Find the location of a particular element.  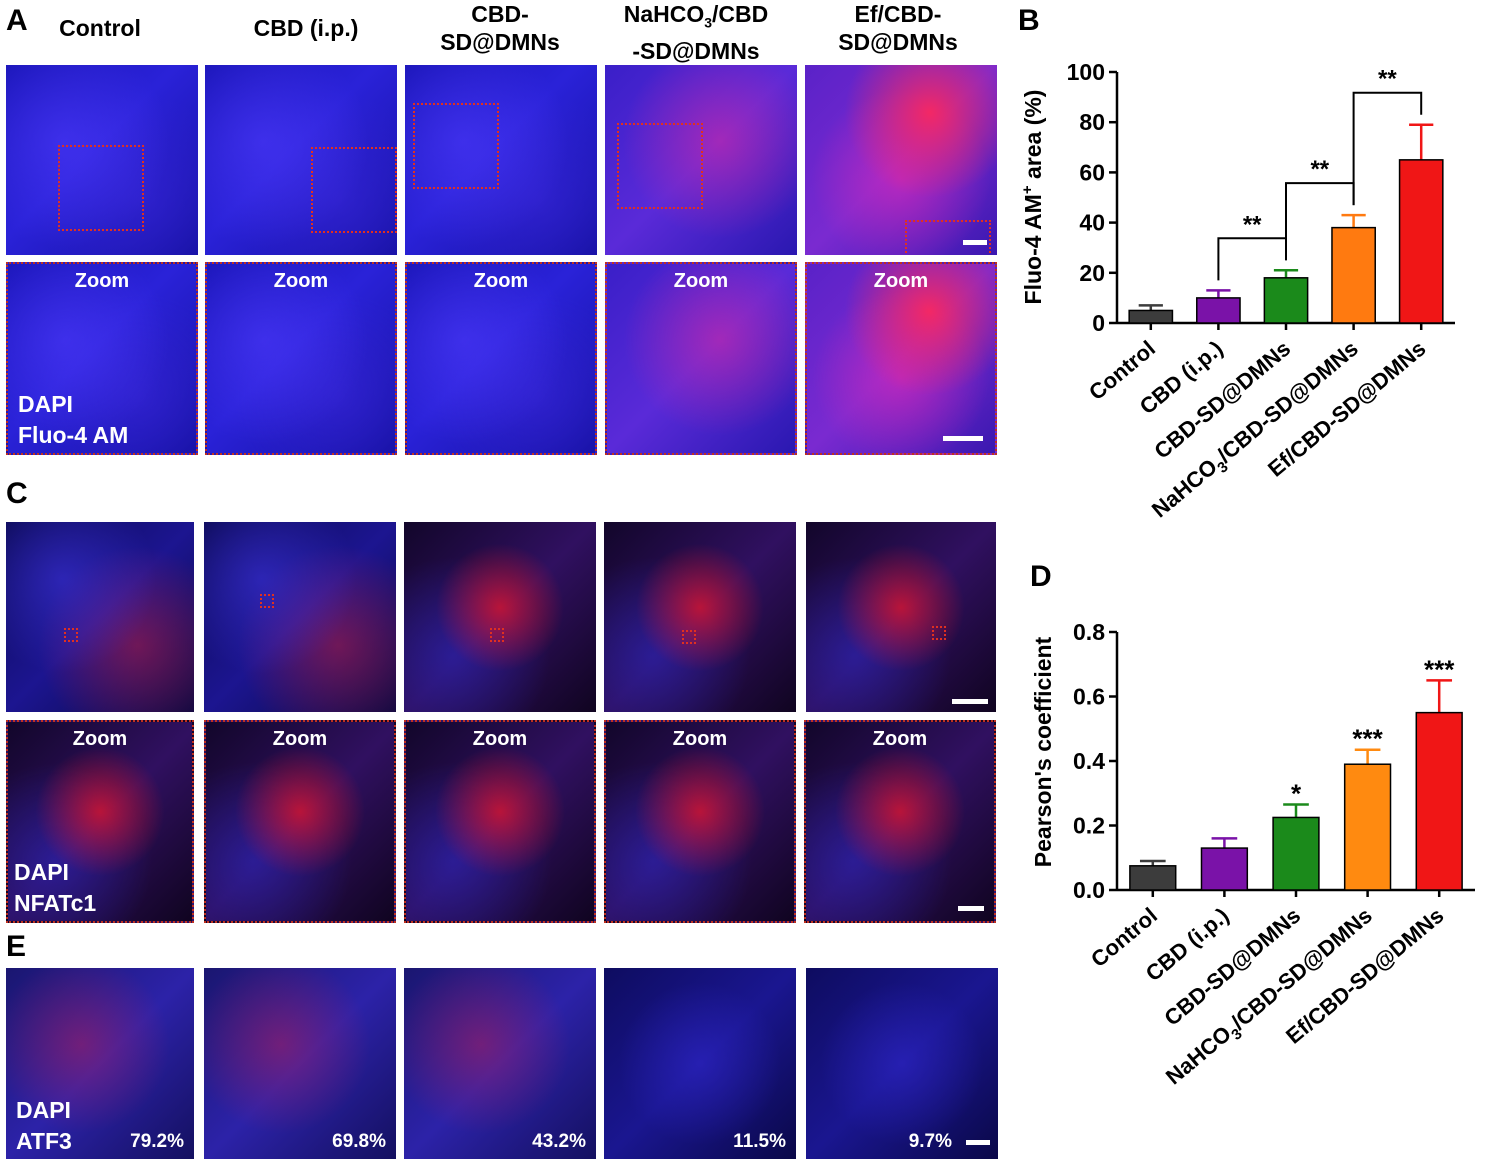

nfatc1-image-ef is located at coordinates (901, 617).